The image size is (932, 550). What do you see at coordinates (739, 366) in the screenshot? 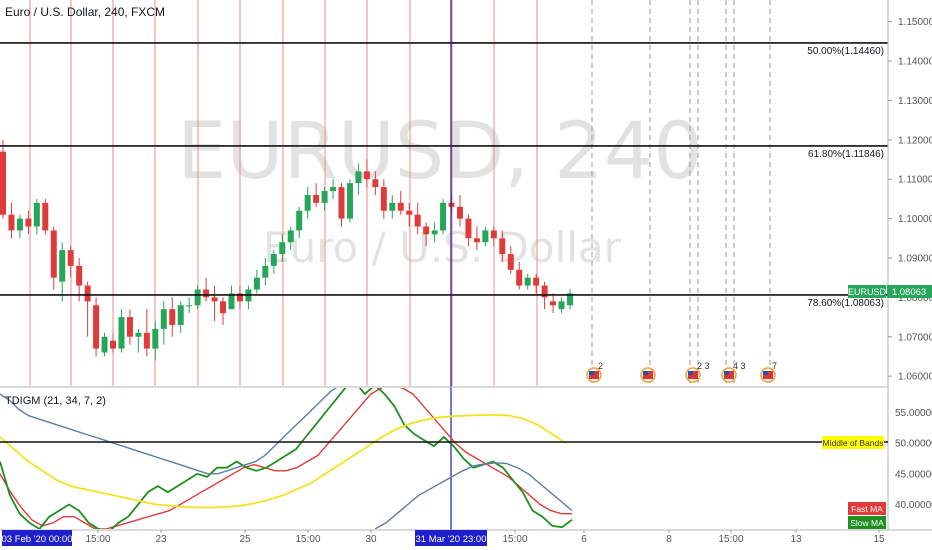
I see `event-count: 4 3` at bounding box center [739, 366].